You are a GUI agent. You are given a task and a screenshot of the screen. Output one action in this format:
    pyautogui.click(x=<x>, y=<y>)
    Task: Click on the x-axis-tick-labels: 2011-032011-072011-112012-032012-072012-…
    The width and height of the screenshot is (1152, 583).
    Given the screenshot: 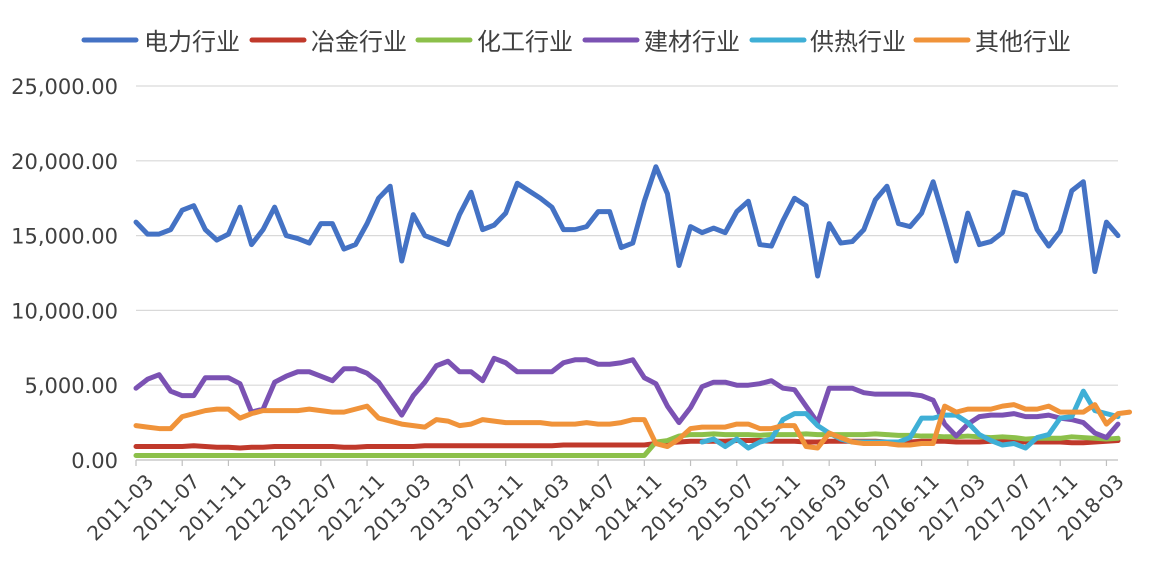 What is the action you would take?
    pyautogui.click(x=605, y=502)
    